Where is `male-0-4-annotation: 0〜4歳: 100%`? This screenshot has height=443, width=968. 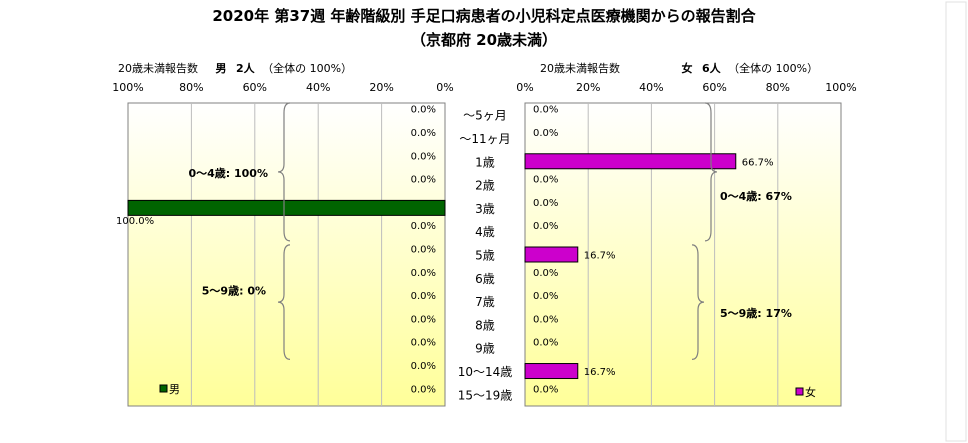
male-0-4-annotation: 0〜4歳: 100% is located at coordinates (228, 173).